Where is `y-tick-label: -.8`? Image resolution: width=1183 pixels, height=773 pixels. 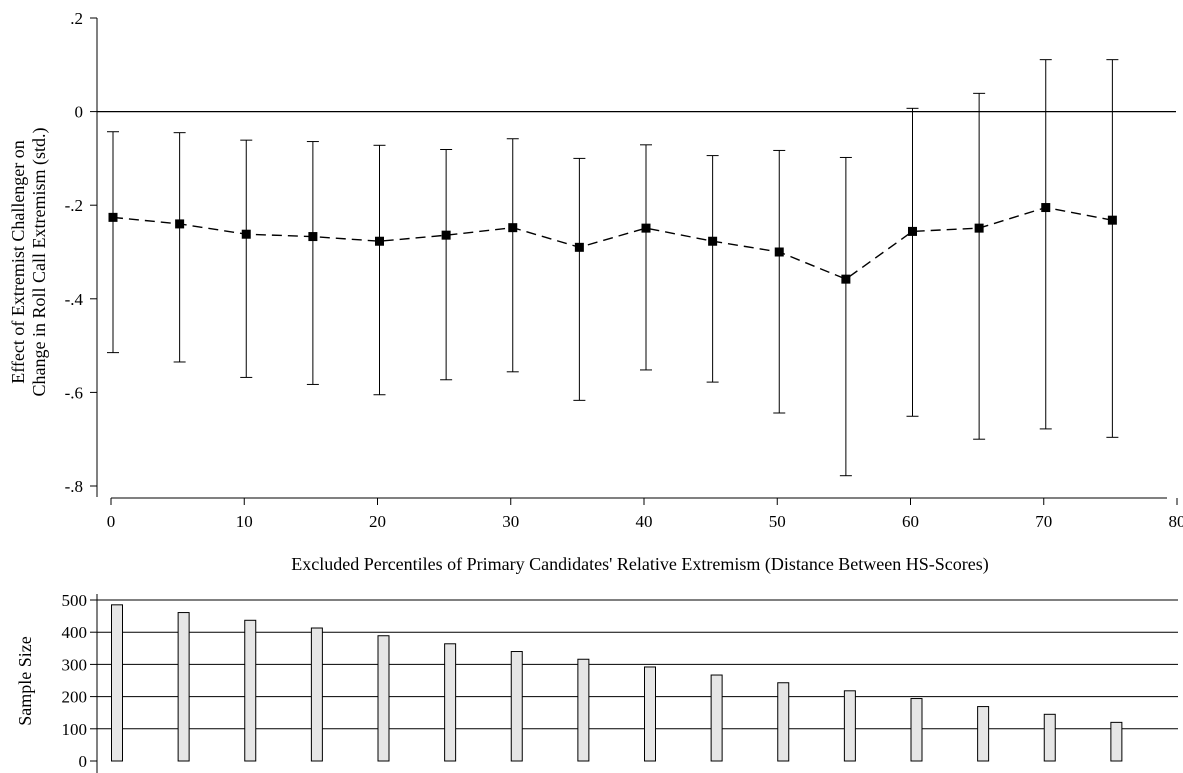
y-tick-label: -.8 is located at coordinates (74, 486).